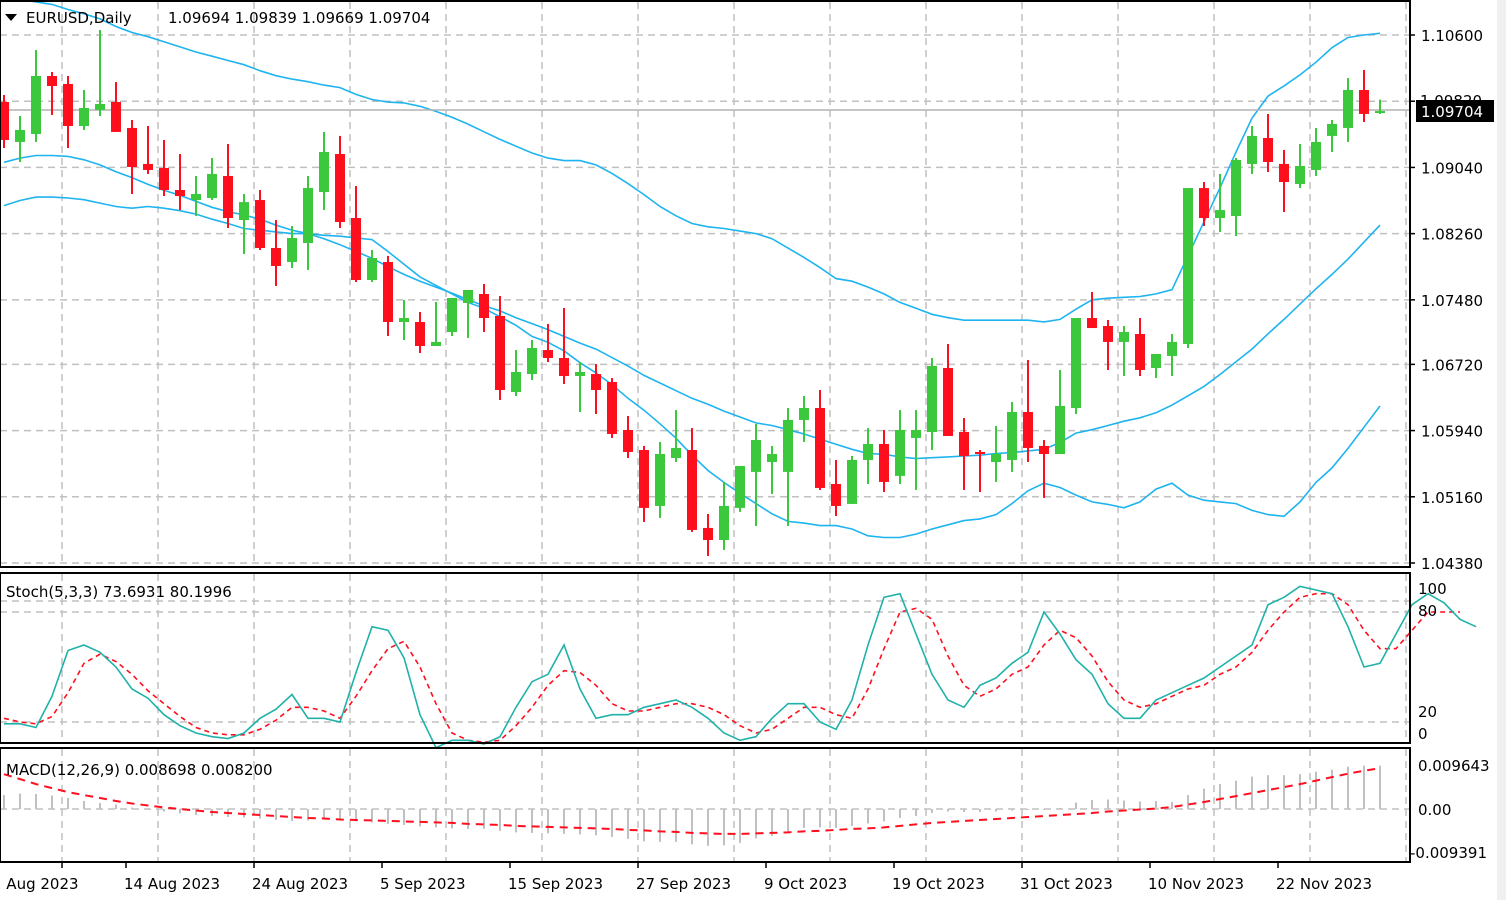 The image size is (1506, 900). I want to click on macd-pane-frame, so click(705, 805).